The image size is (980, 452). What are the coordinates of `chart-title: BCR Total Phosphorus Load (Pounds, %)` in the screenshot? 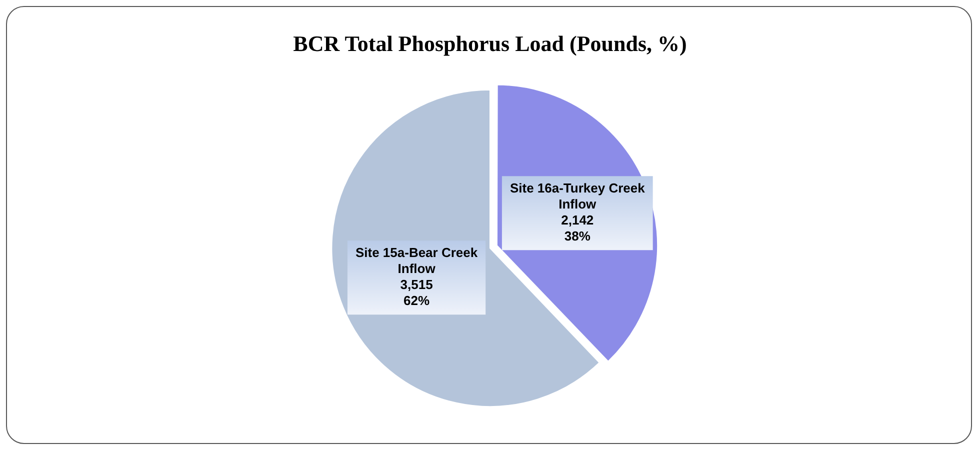 It's located at (490, 43).